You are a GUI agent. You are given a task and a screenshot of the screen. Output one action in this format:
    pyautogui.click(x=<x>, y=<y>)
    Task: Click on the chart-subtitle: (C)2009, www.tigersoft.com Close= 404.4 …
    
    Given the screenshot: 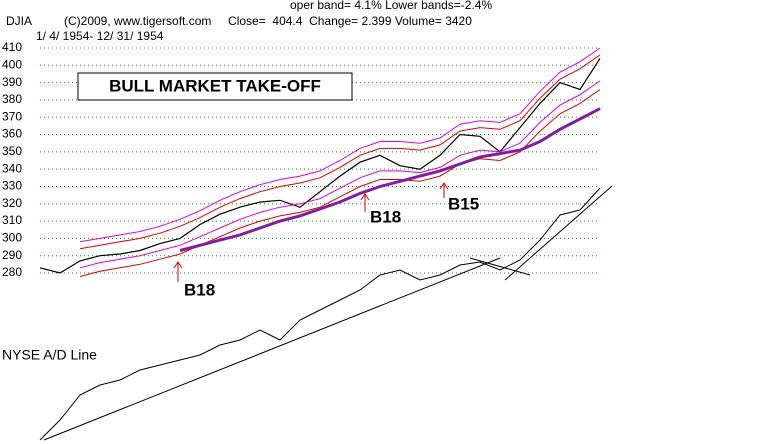 What is the action you would take?
    pyautogui.click(x=268, y=21)
    